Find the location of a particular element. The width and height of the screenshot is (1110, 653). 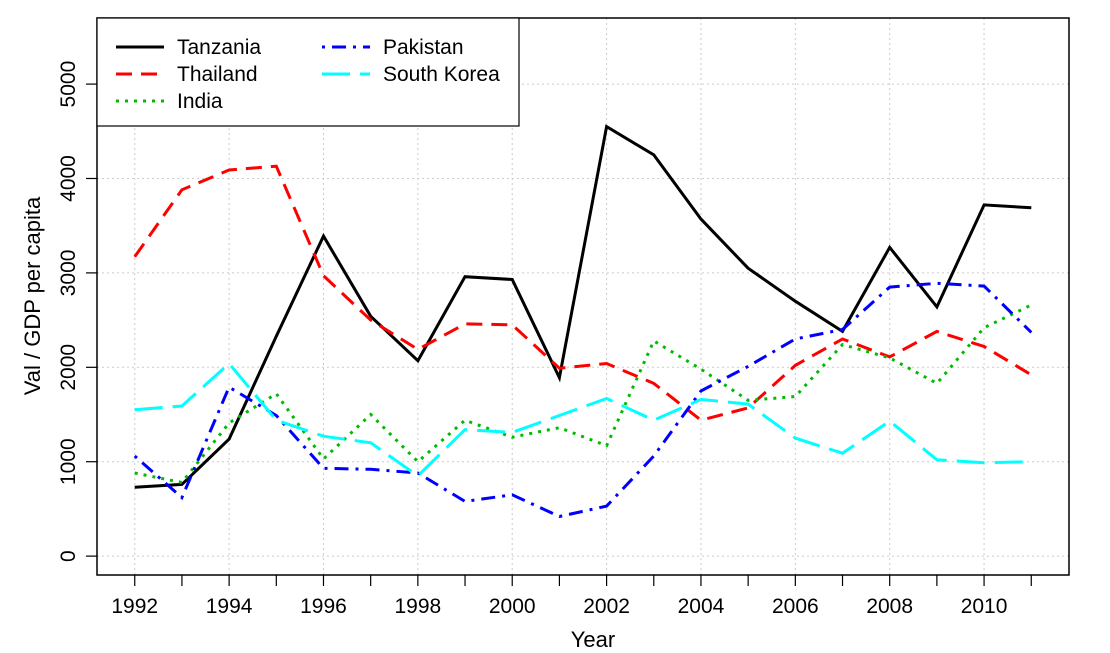

legend-label: South Korea is located at coordinates (441, 74).